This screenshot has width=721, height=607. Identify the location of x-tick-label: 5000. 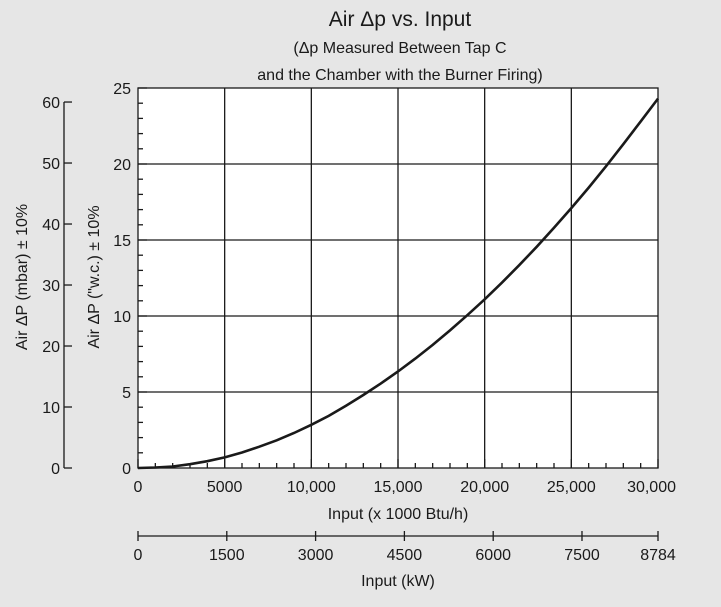
(225, 487).